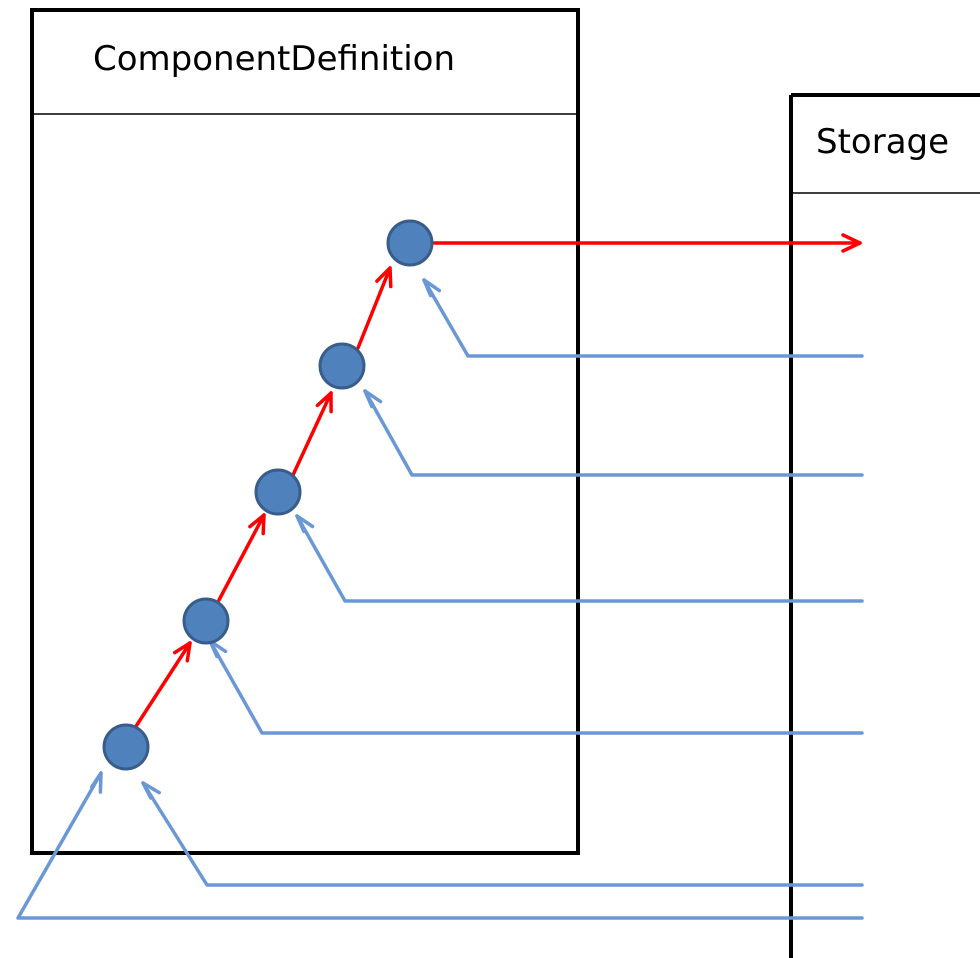 The height and width of the screenshot is (958, 980). Describe the element at coordinates (410, 243) in the screenshot. I see `node-5-circle-icon` at that location.